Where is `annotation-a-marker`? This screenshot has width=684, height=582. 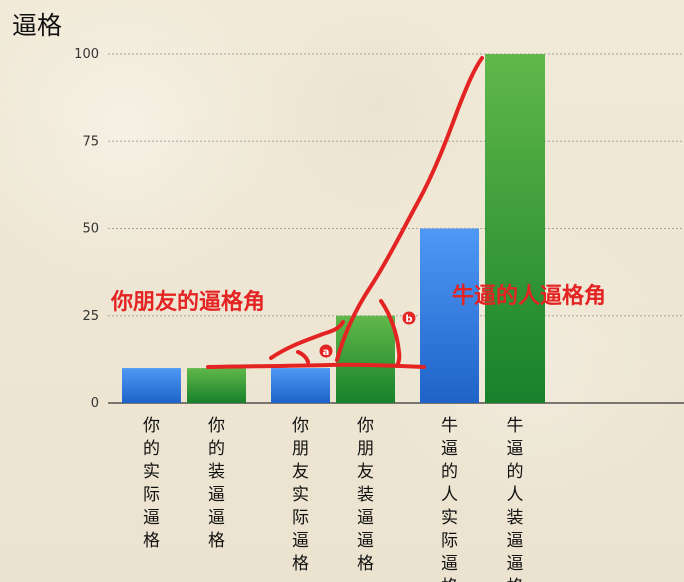 annotation-a-marker is located at coordinates (326, 351).